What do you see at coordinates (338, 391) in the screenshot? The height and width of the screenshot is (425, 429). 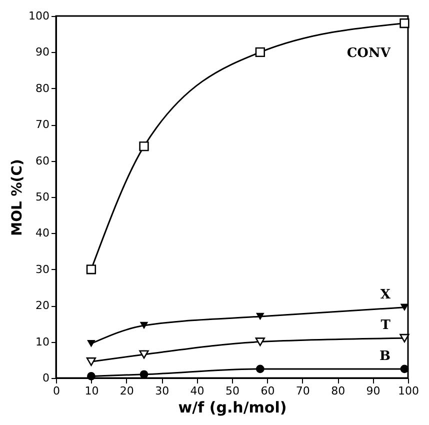 I see `x-tick-label: 80` at bounding box center [338, 391].